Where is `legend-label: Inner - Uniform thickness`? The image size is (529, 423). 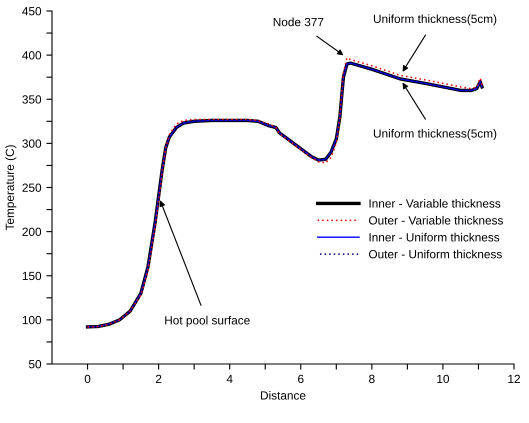
legend-label: Inner - Uniform thickness is located at coordinates (435, 237).